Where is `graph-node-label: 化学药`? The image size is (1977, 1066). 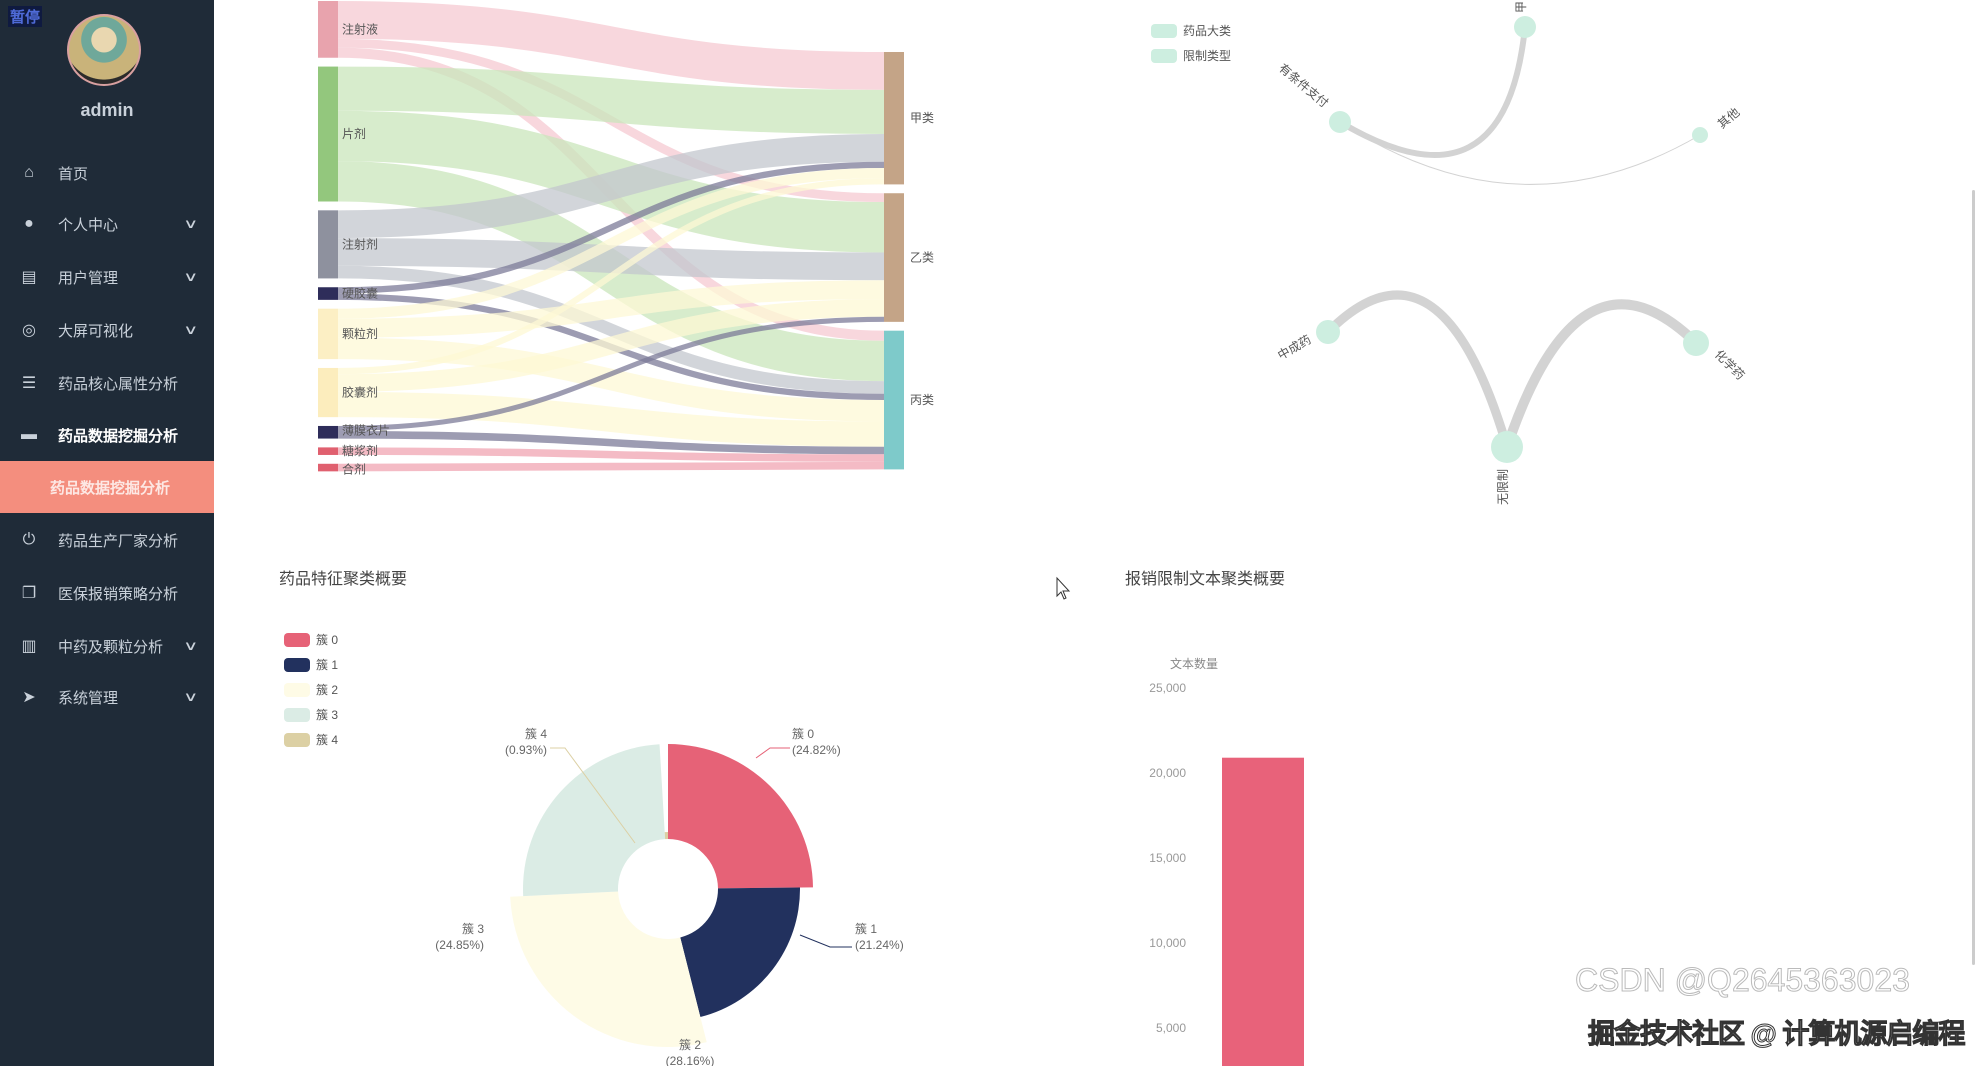
graph-node-label: 化学药 is located at coordinates (1730, 365).